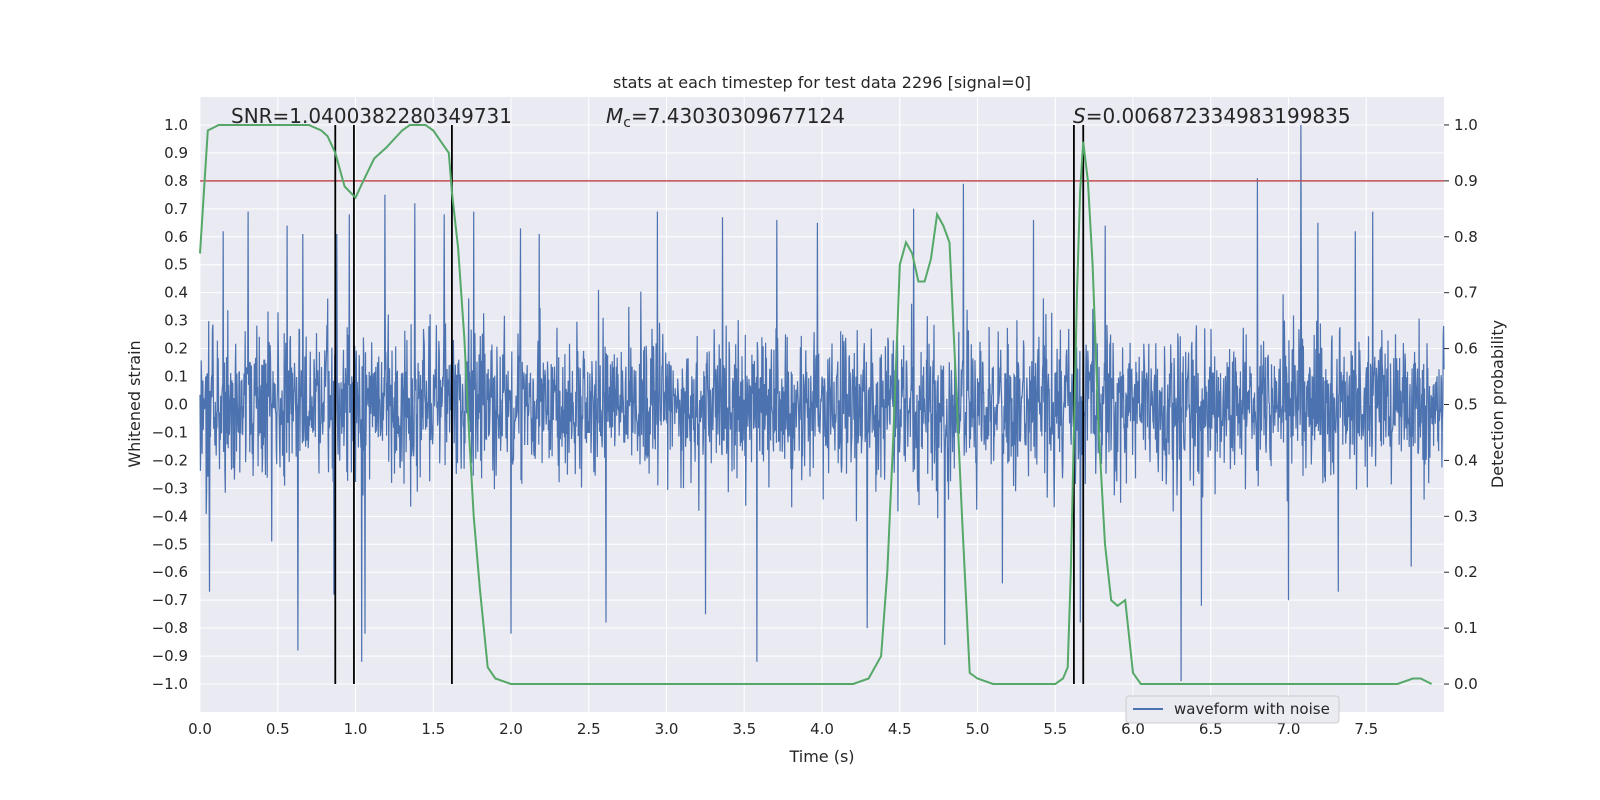 The height and width of the screenshot is (800, 1600). What do you see at coordinates (744, 729) in the screenshot?
I see `x-tick-label: 3.5` at bounding box center [744, 729].